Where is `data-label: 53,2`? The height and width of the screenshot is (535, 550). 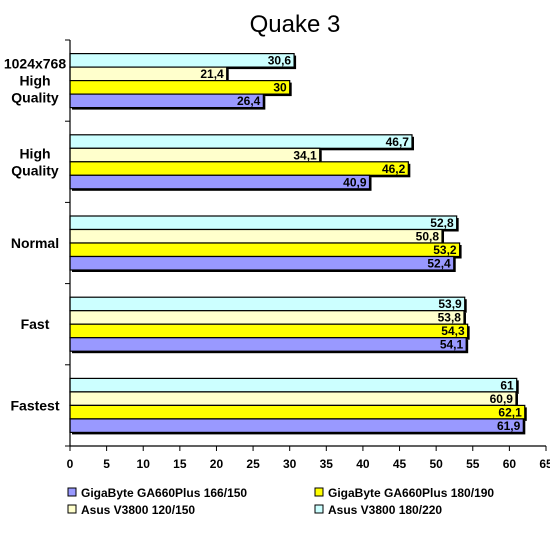
data-label: 53,2 is located at coordinates (445, 250).